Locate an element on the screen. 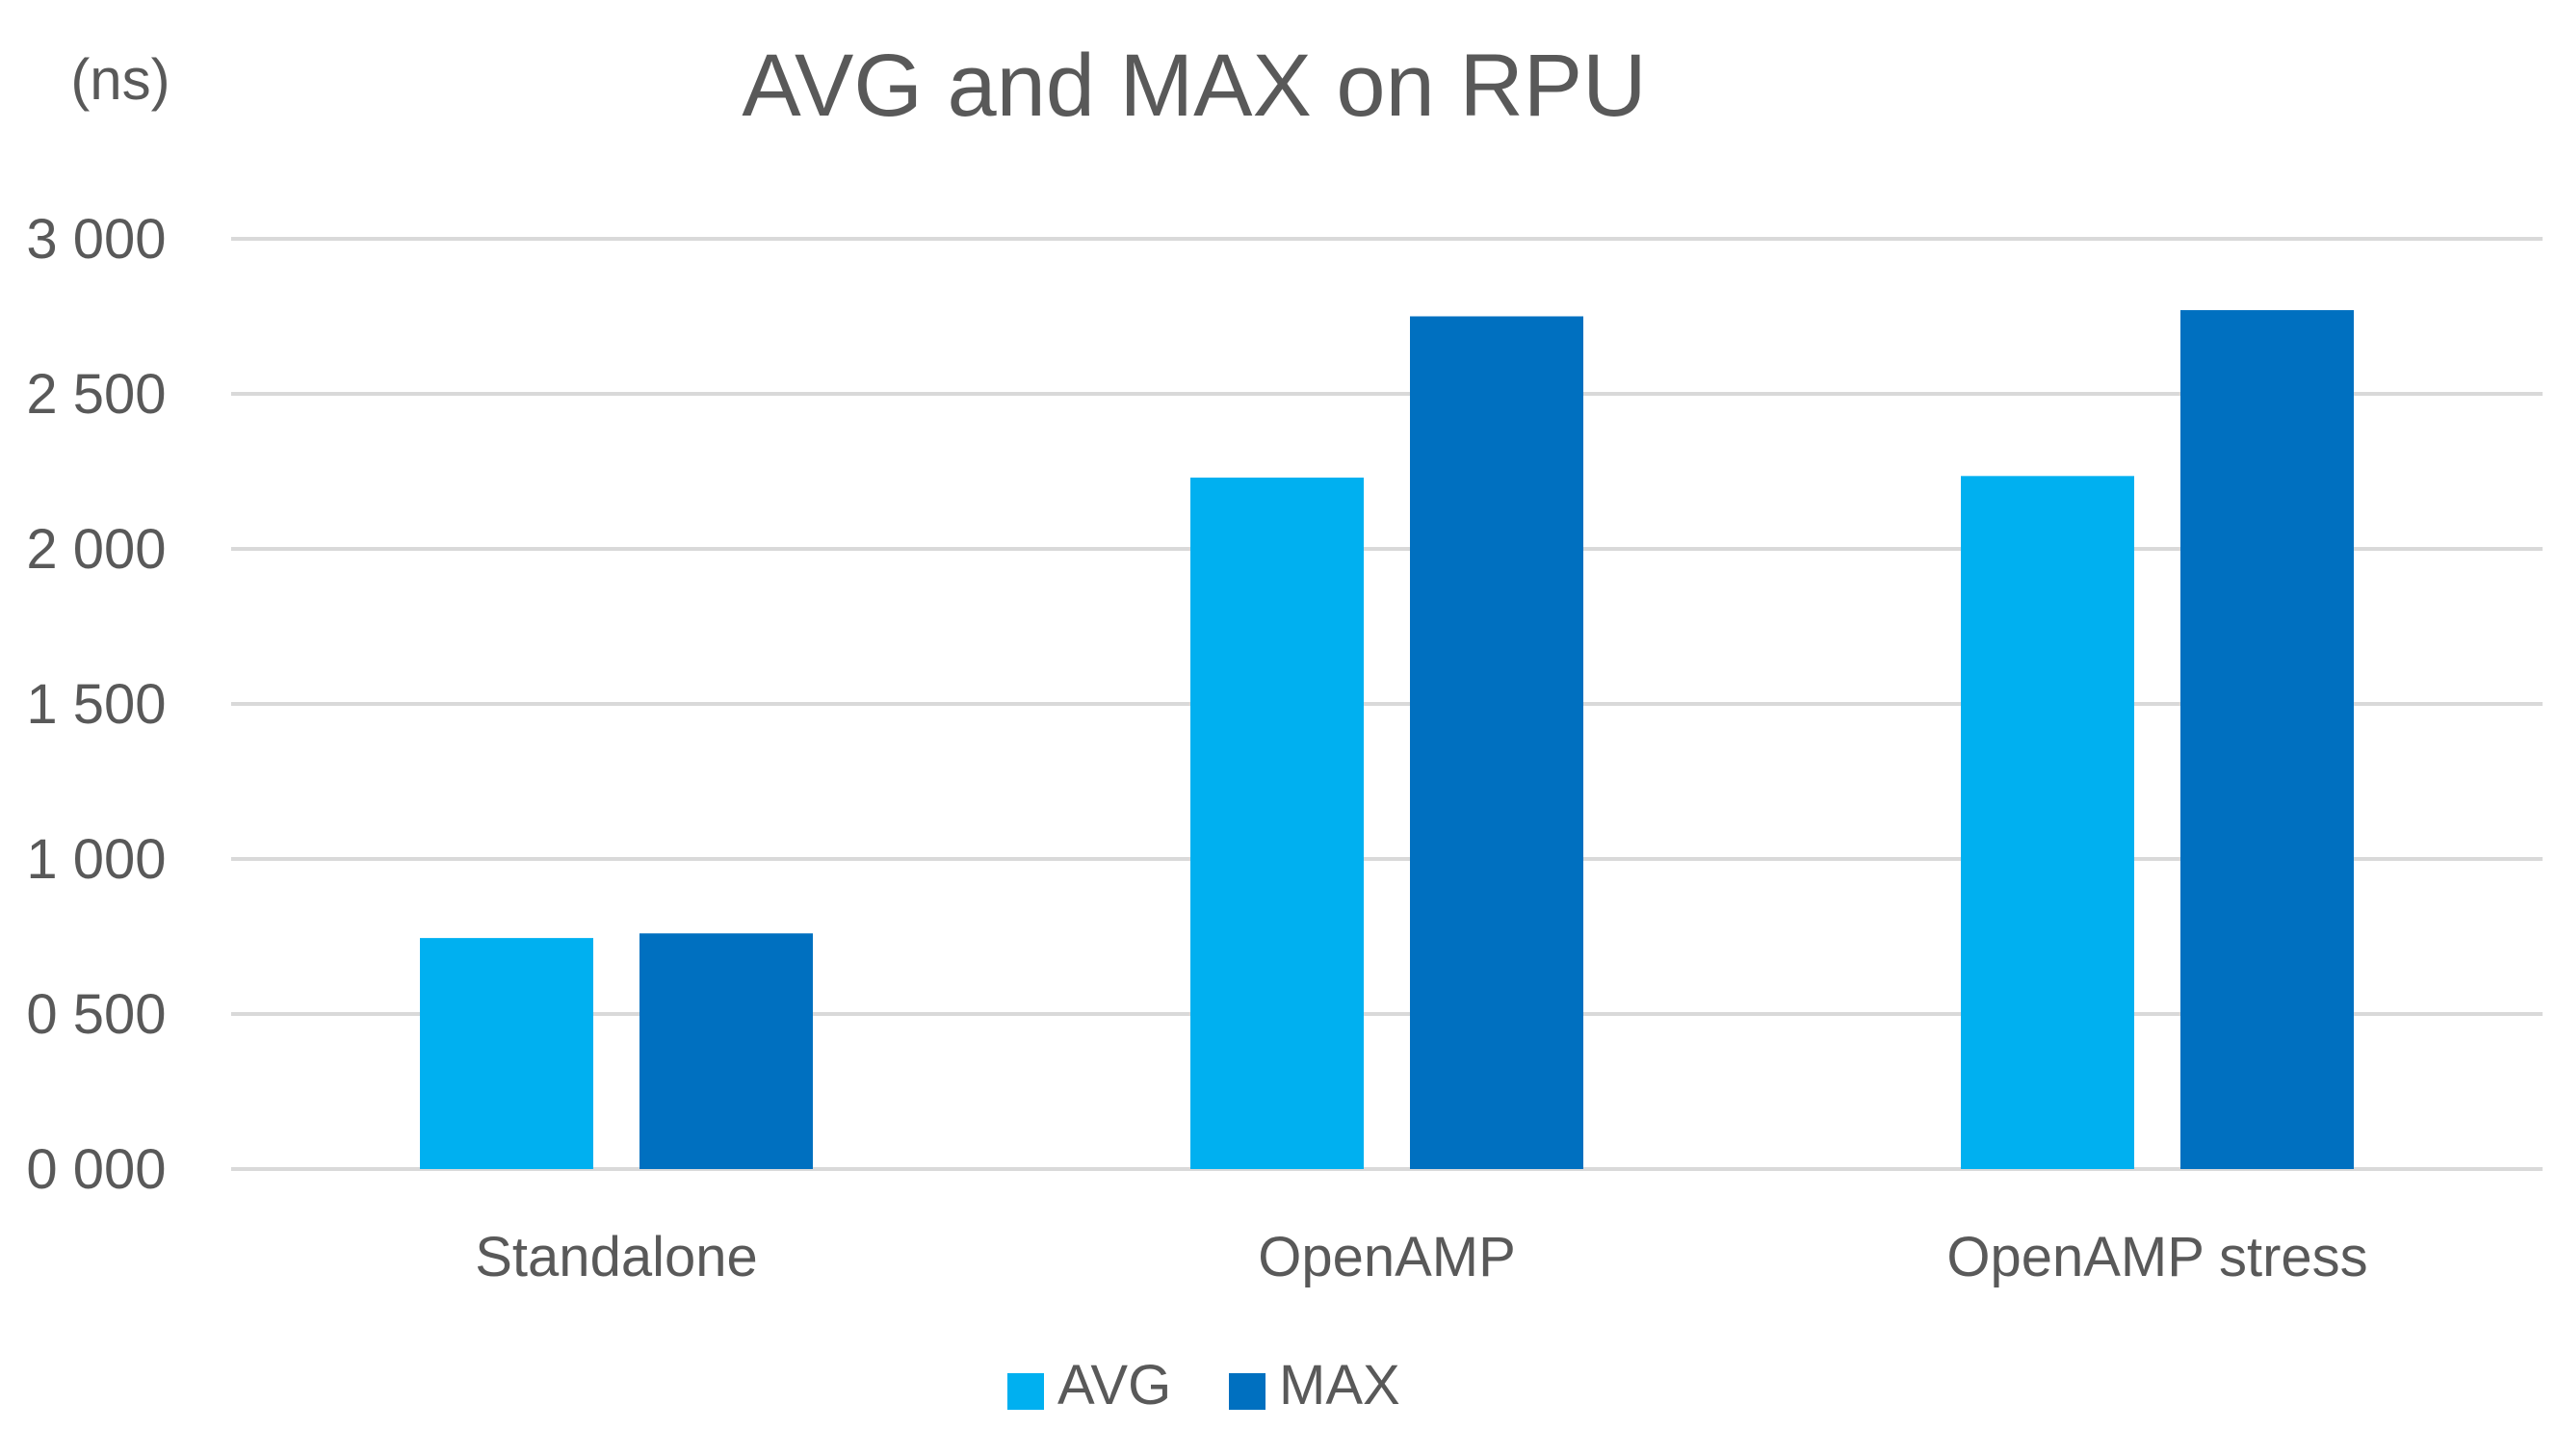 The image size is (2557, 1456). x-axis-categories: Standalone OpenAMP OpenAMP stress is located at coordinates (1421, 1257).